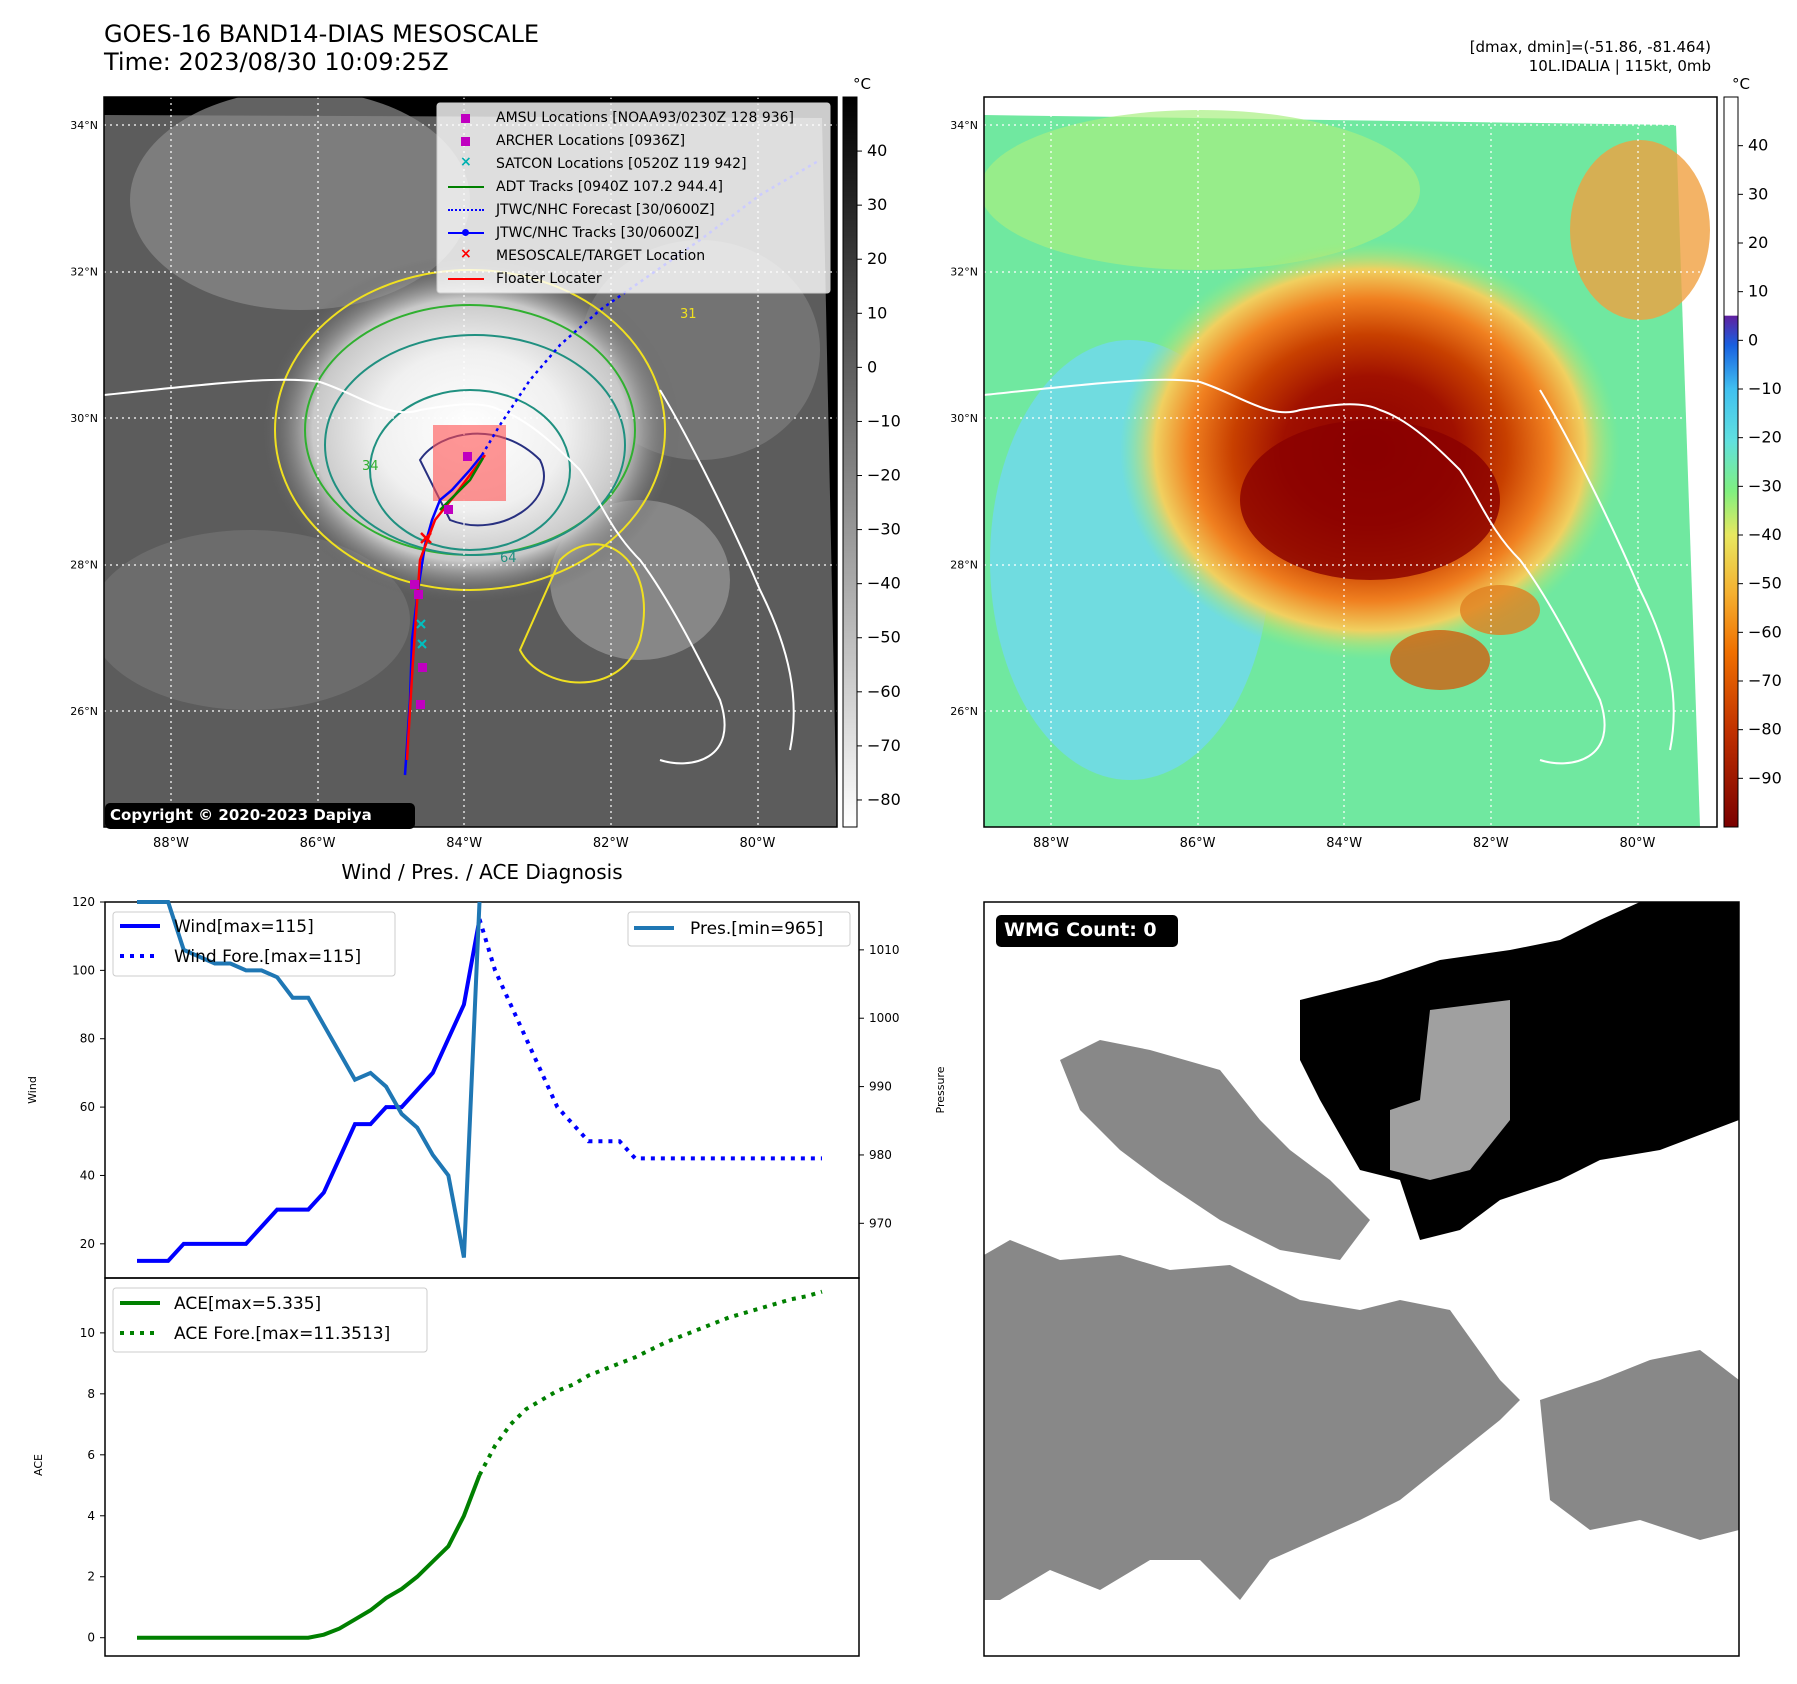  Describe the element at coordinates (1051, 843) in the screenshot. I see `lon-label: 88°W` at that location.